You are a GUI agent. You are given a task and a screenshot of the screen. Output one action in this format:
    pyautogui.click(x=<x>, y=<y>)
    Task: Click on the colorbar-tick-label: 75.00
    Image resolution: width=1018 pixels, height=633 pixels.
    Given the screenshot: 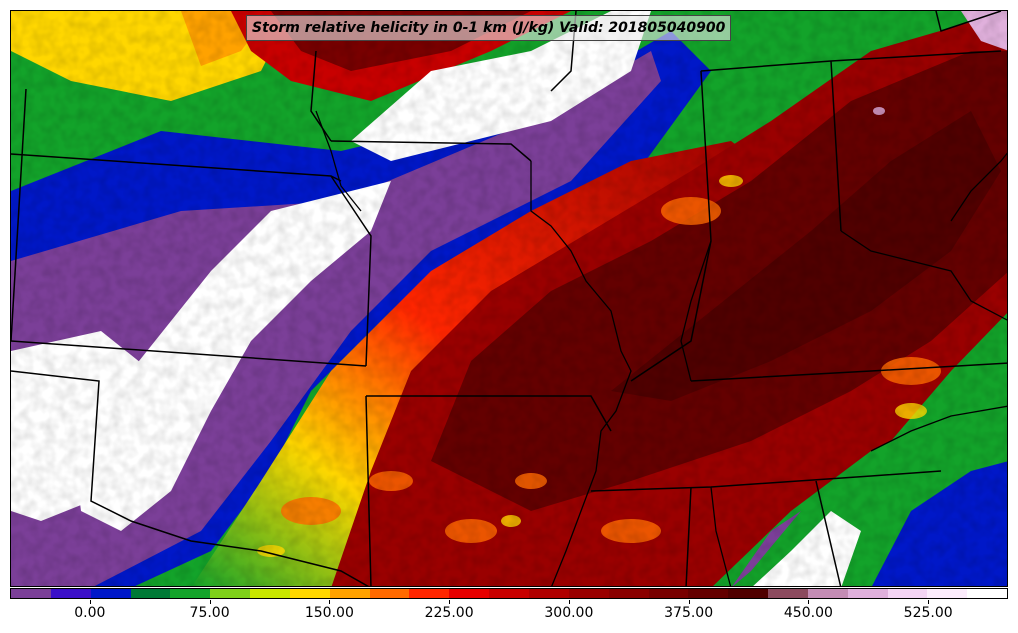 What is the action you would take?
    pyautogui.click(x=209, y=613)
    